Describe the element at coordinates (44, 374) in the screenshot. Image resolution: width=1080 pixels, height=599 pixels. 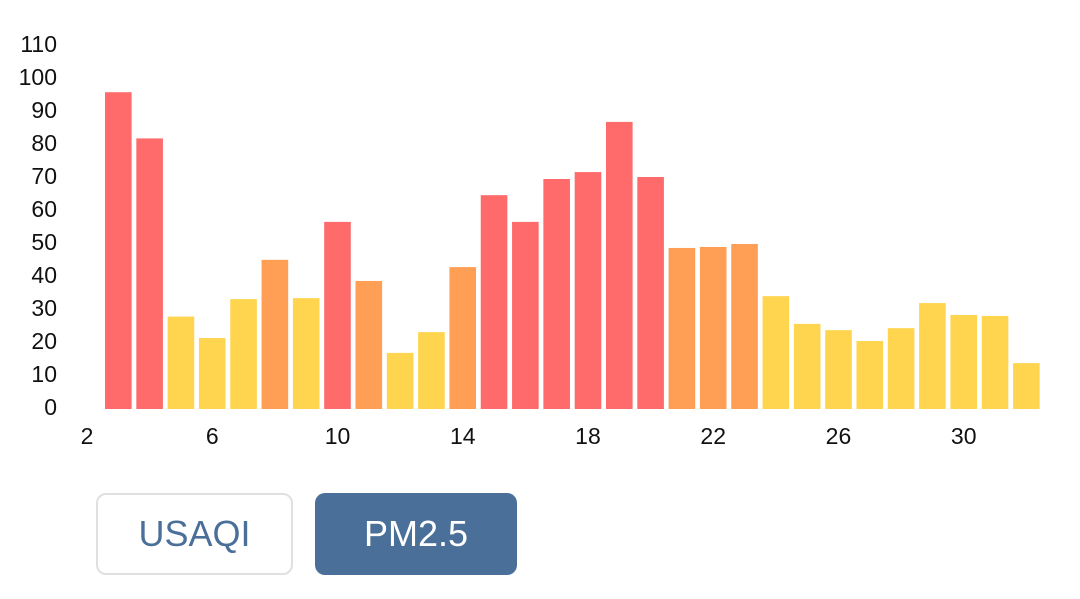
I see `y-tick-label: 10` at that location.